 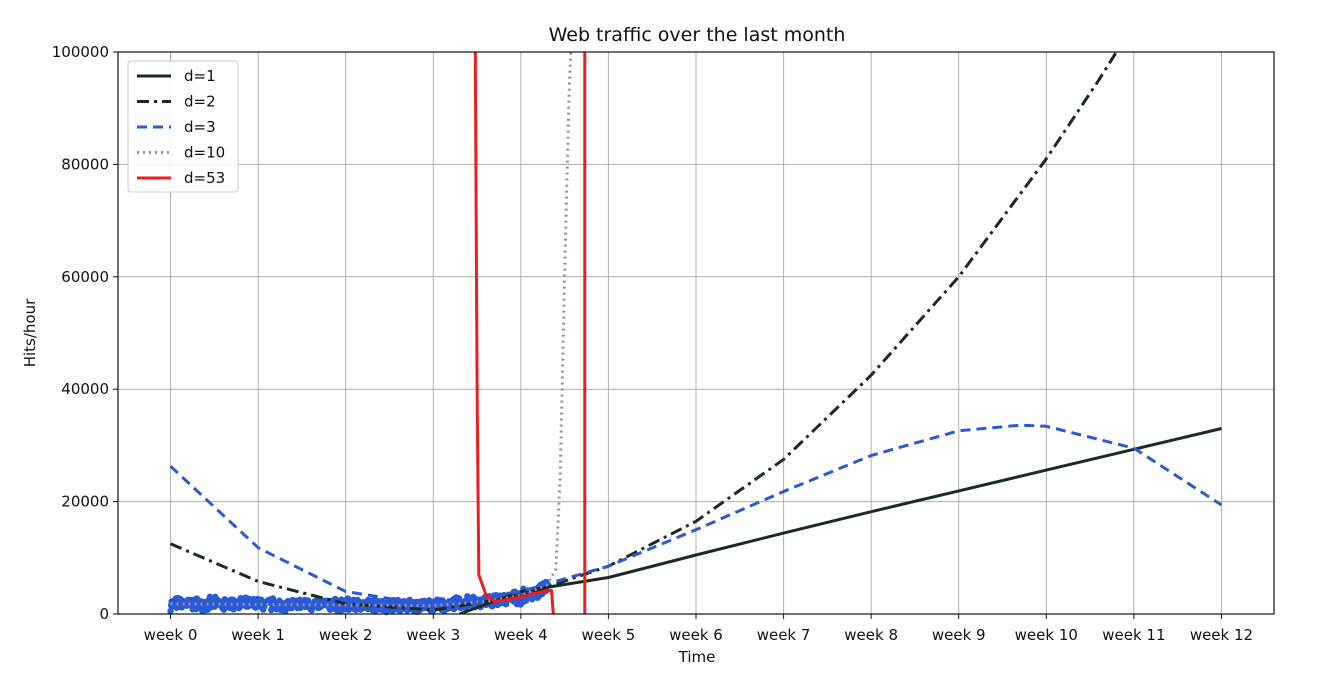 What do you see at coordinates (1046, 635) in the screenshot?
I see `x-tick-label: week 10` at bounding box center [1046, 635].